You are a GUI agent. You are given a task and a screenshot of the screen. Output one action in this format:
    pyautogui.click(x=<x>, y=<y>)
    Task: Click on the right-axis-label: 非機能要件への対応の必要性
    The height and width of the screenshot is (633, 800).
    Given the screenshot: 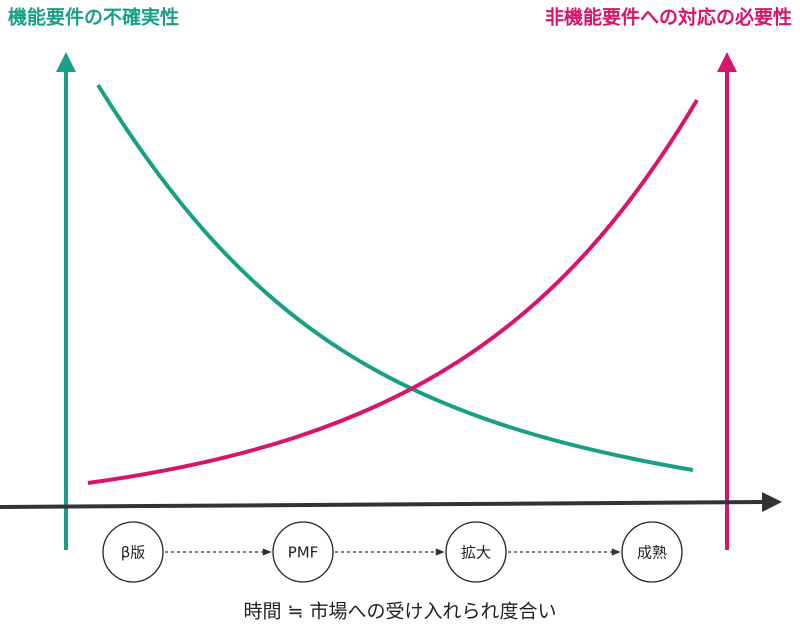 What is the action you would take?
    pyautogui.click(x=668, y=17)
    